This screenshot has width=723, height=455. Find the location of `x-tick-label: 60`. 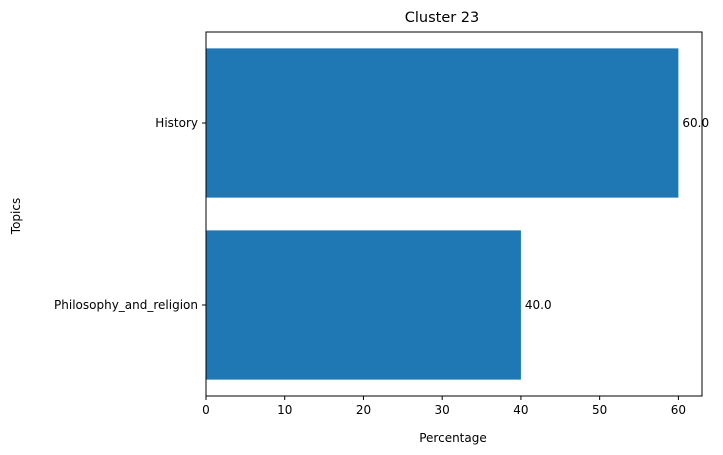

x-tick-label: 60 is located at coordinates (678, 410).